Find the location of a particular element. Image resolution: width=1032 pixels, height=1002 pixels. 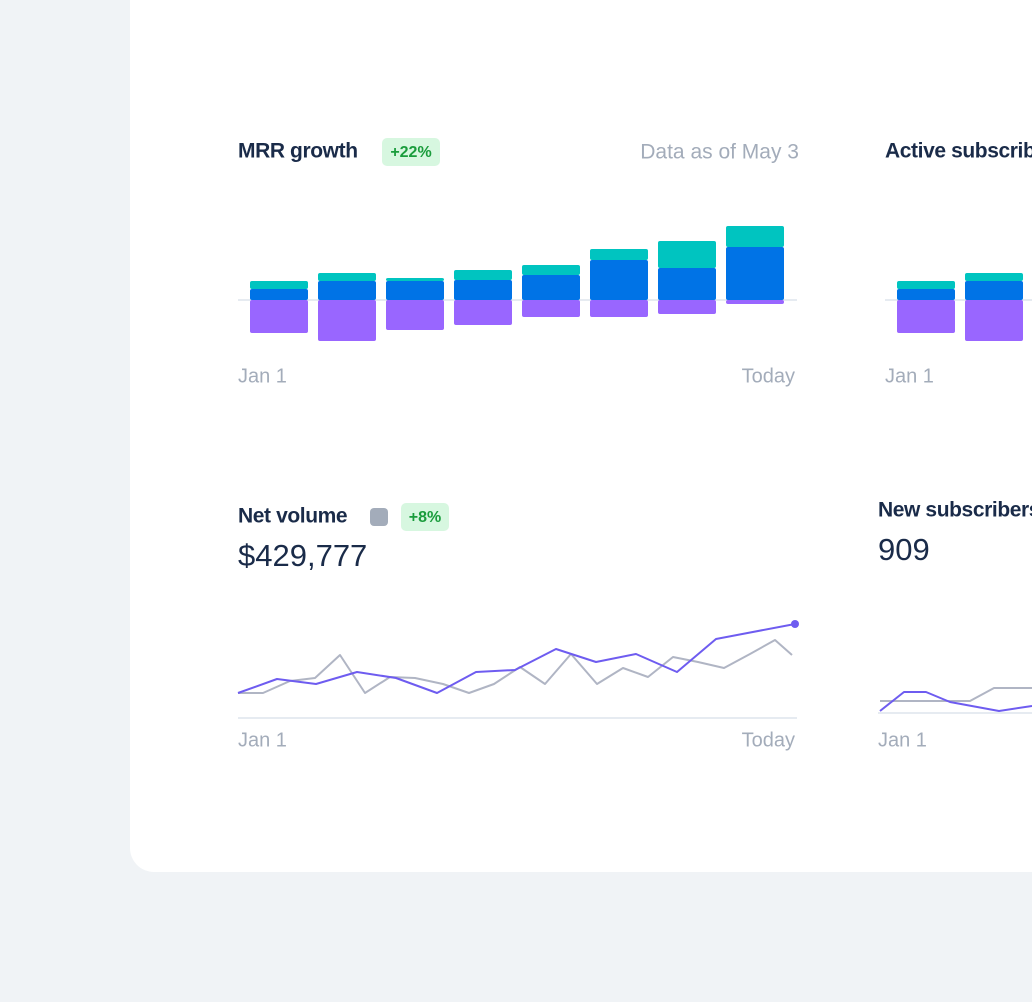

chart-title: MRR growth is located at coordinates (298, 151).